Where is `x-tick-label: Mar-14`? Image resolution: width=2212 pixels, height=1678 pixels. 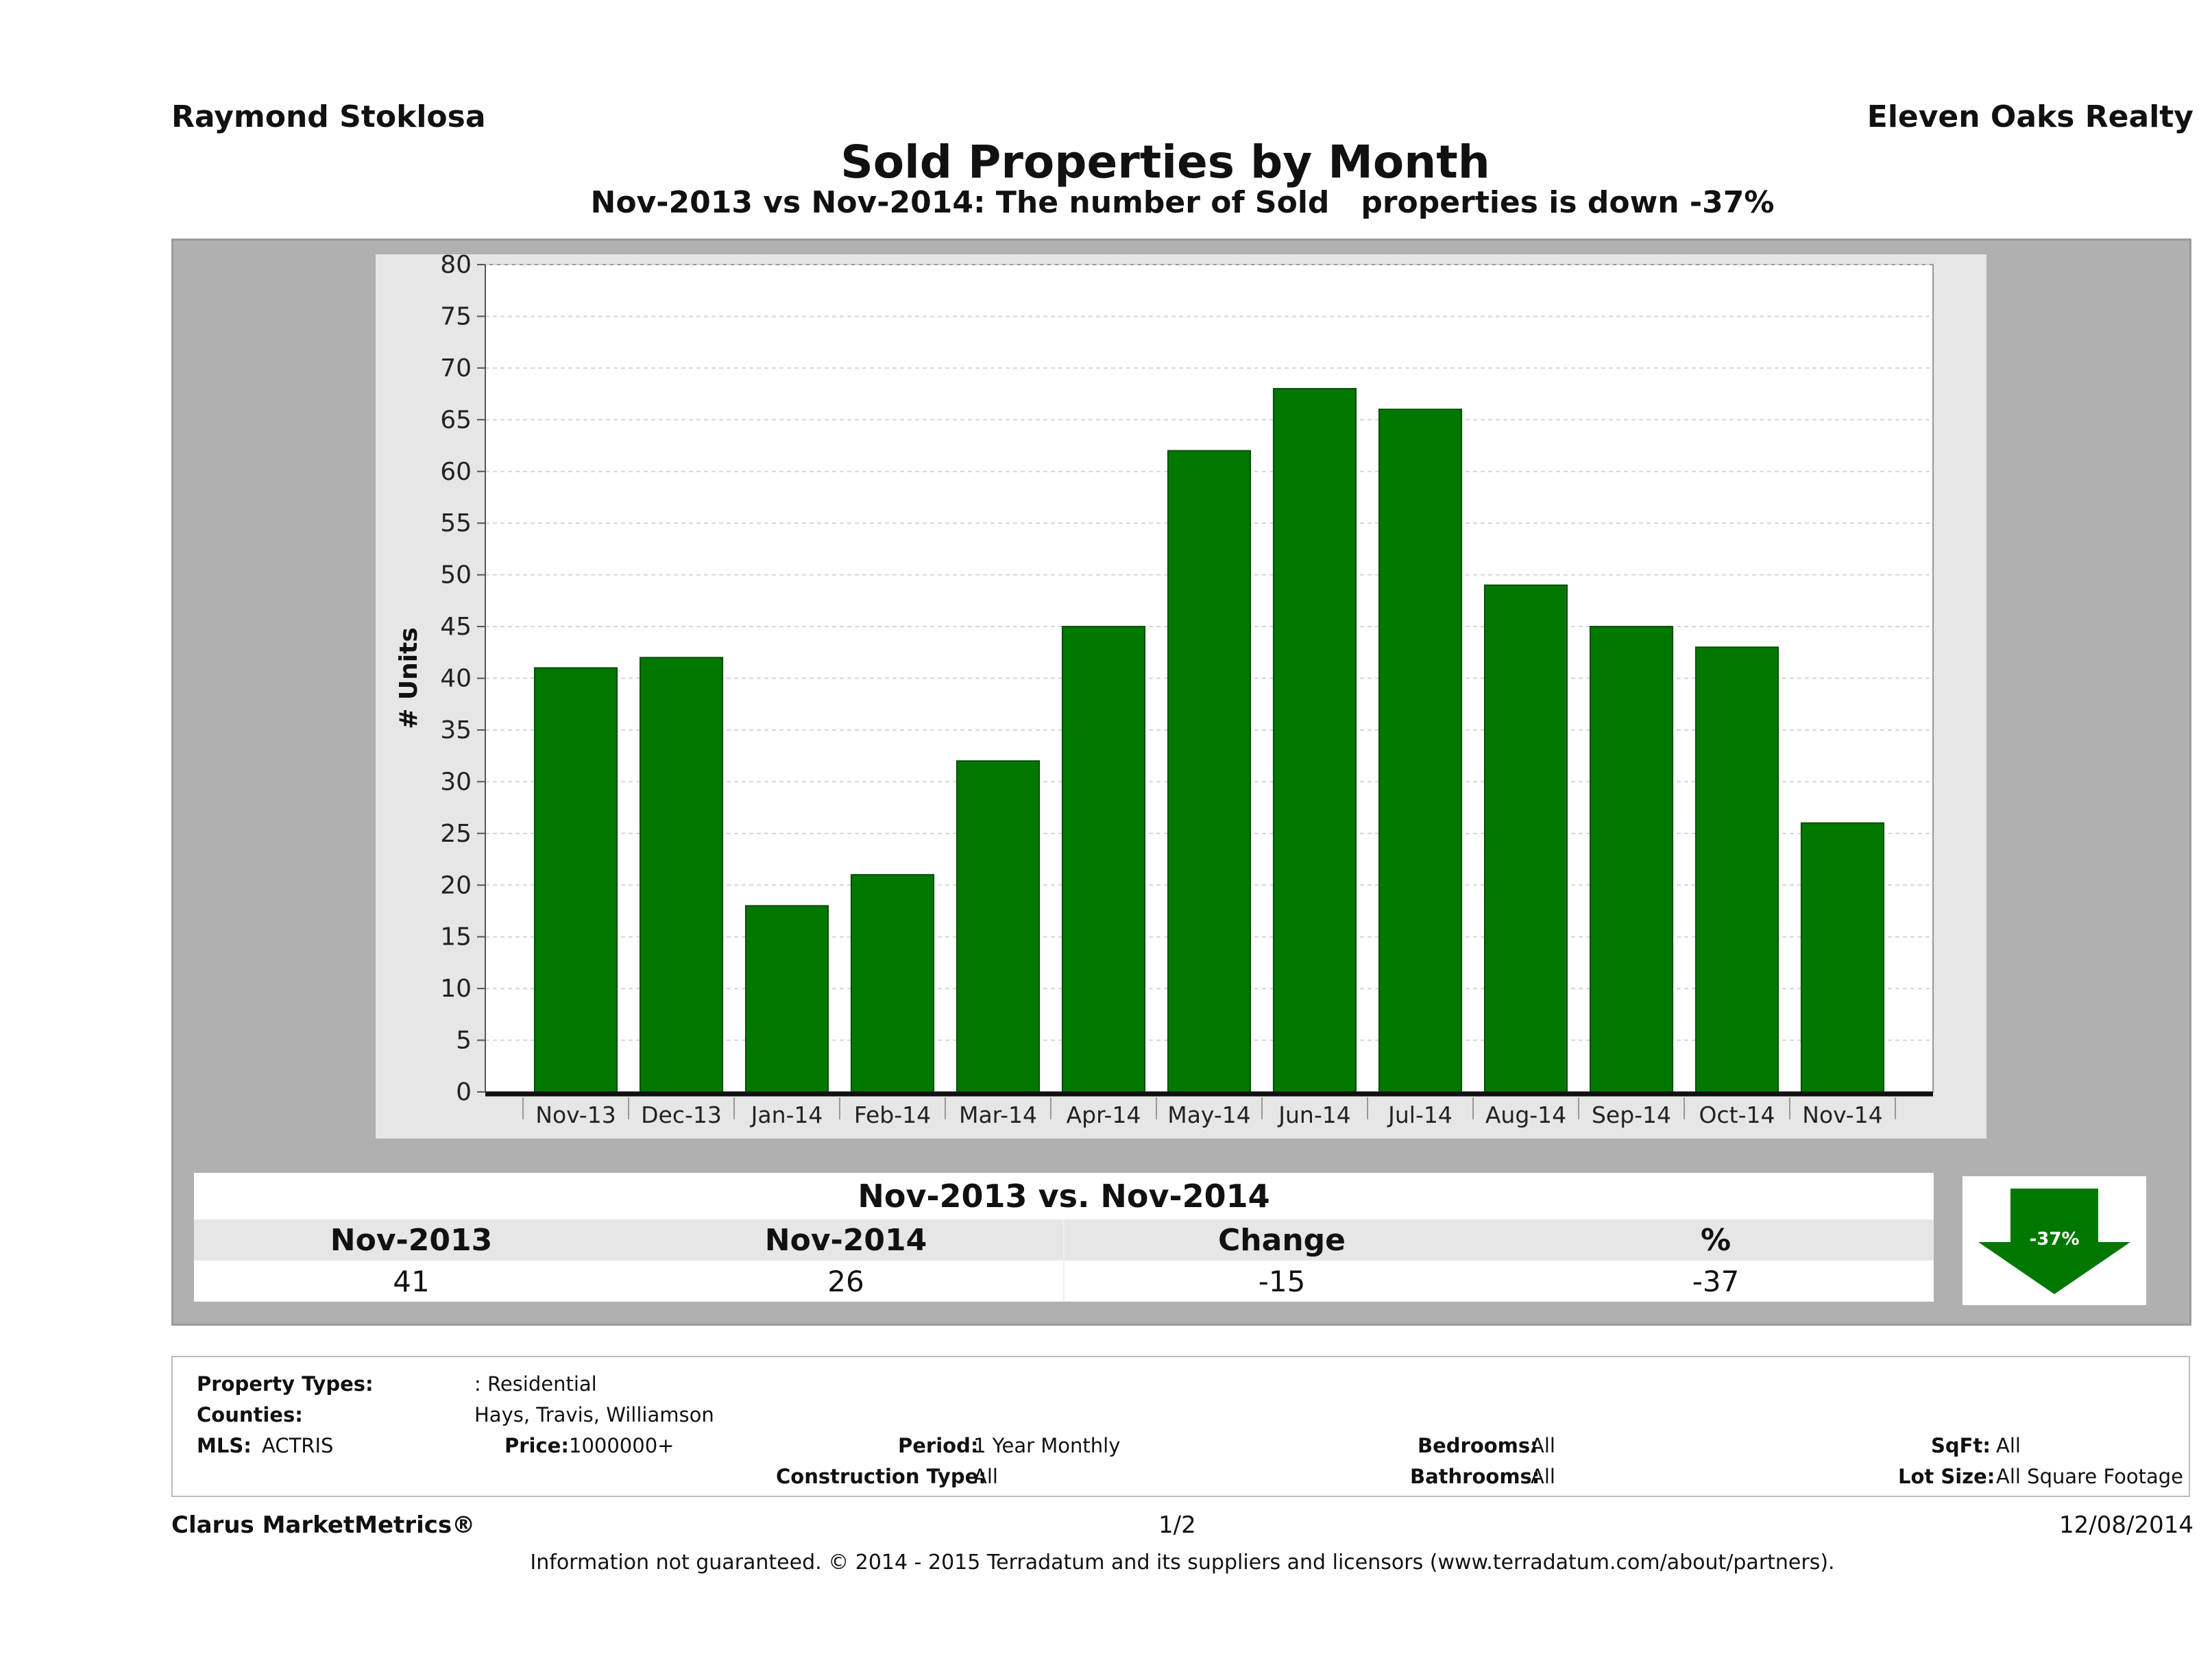 x-tick-label: Mar-14 is located at coordinates (998, 1115).